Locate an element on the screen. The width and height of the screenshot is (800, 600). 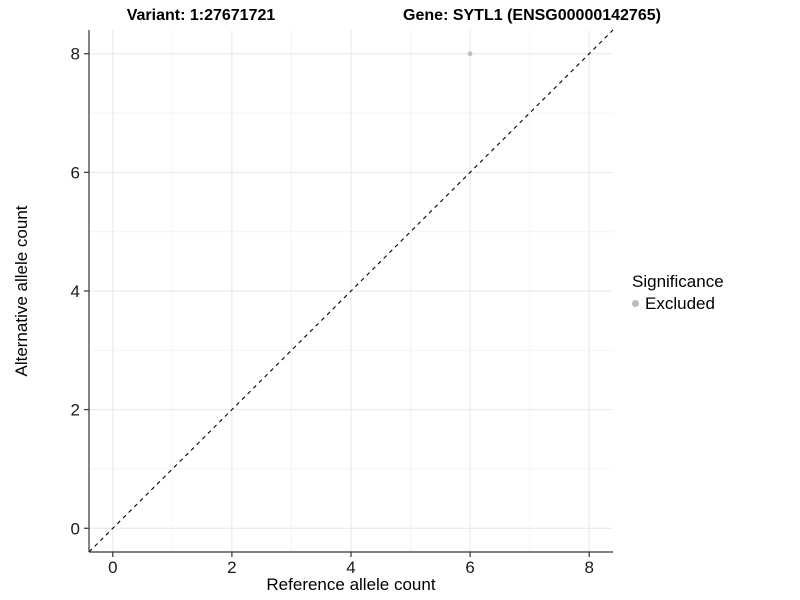
variant-title: Variant: 1:27671721 is located at coordinates (201, 15).